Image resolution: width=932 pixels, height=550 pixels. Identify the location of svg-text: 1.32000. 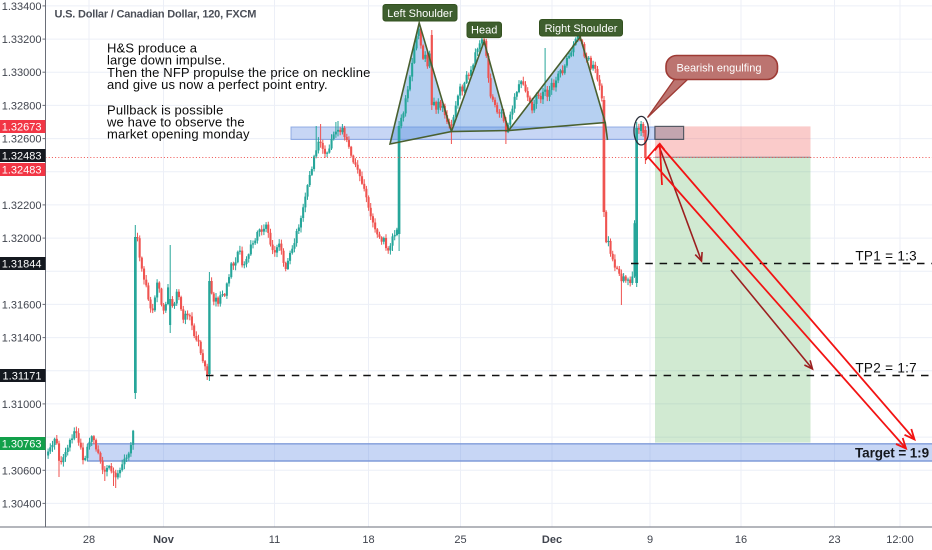
(22, 239).